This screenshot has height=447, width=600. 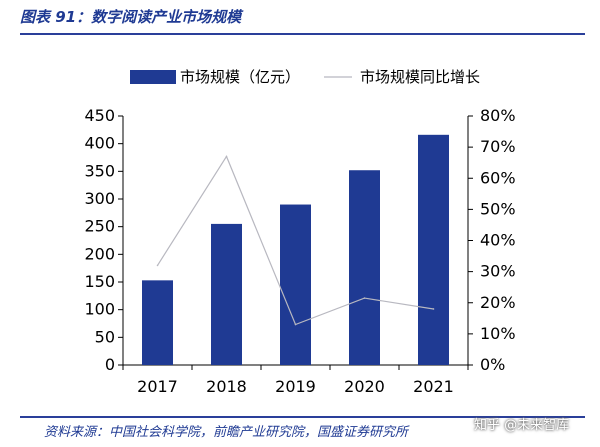 What do you see at coordinates (226, 294) in the screenshot?
I see `bar-2018` at bounding box center [226, 294].